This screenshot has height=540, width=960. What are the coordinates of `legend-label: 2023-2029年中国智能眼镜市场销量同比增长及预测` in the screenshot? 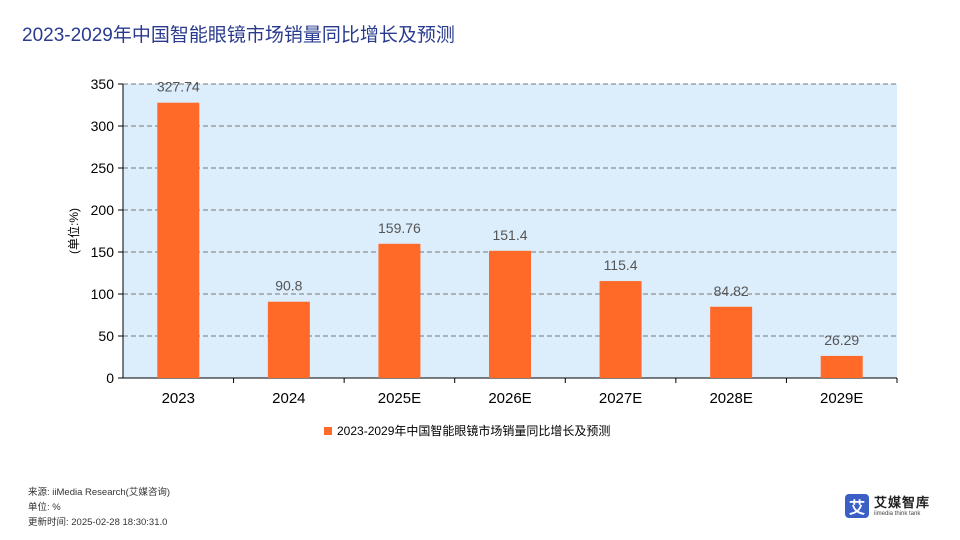 It's located at (473, 430).